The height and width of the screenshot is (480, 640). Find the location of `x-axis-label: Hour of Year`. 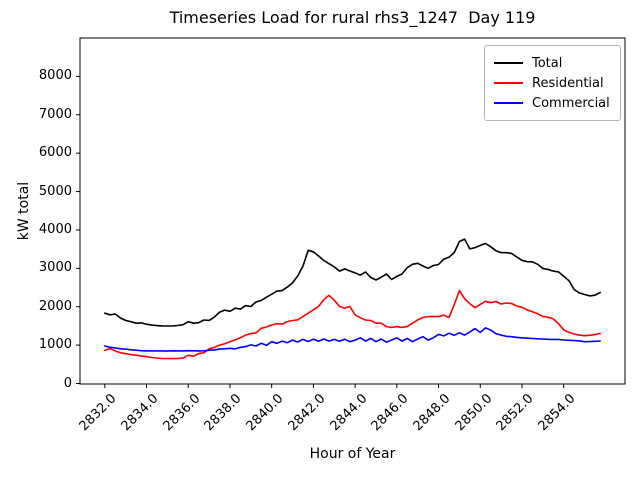

x-axis-label: Hour of Year is located at coordinates (352, 454).